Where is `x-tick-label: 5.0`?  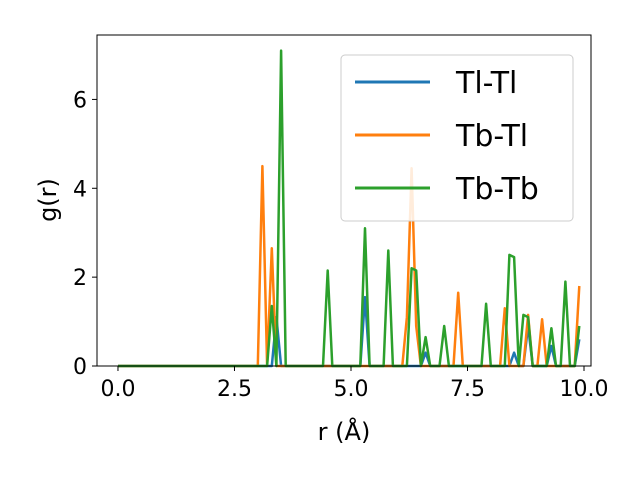
x-tick-label: 5.0 is located at coordinates (350, 389).